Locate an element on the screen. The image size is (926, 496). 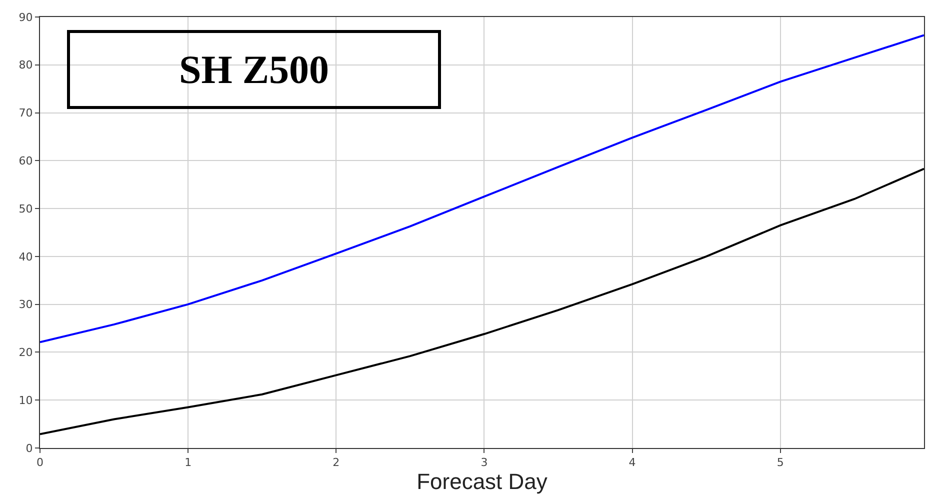
y-tick-label: 20 is located at coordinates (25, 353).